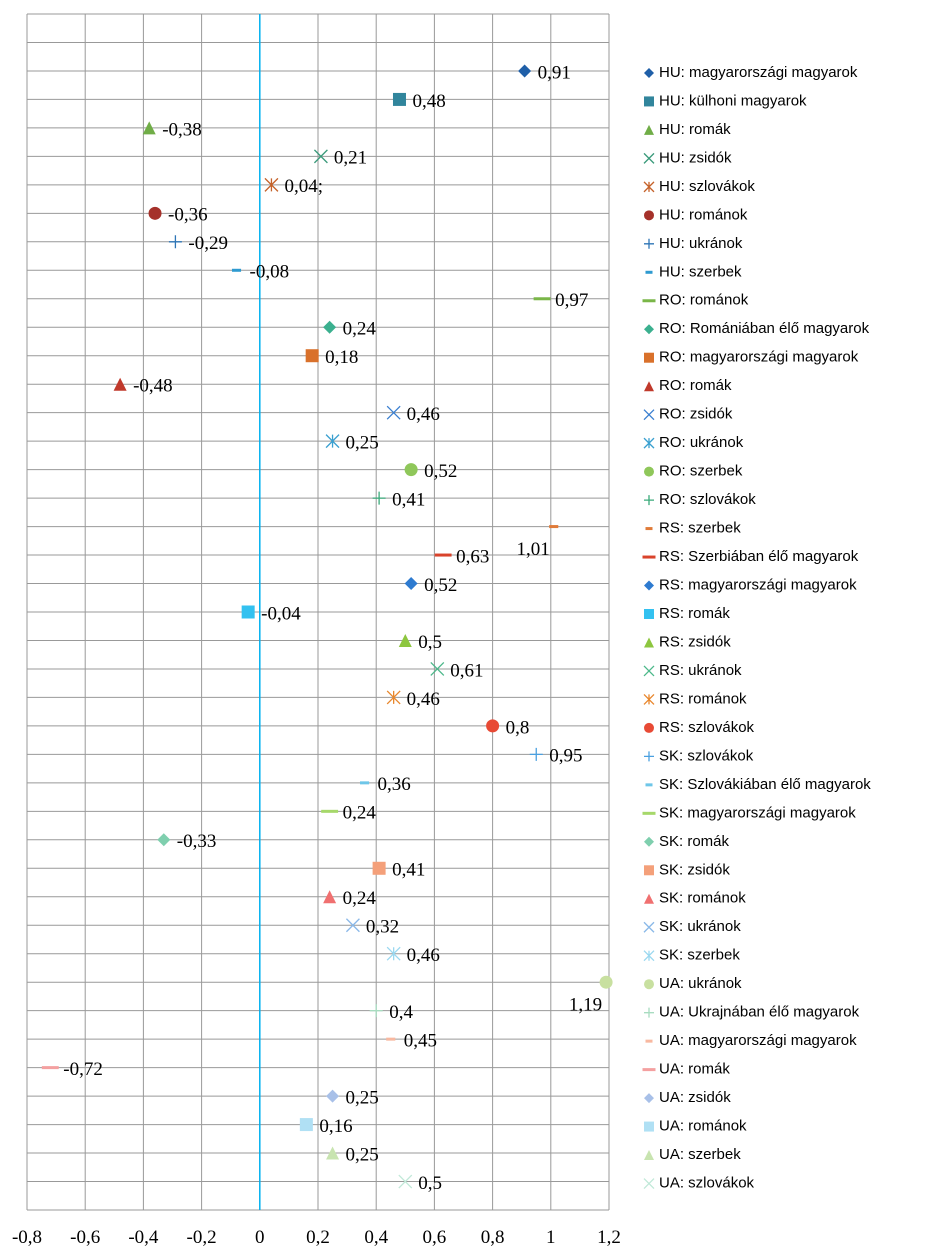 The height and width of the screenshot is (1247, 930). Describe the element at coordinates (695, 385) in the screenshot. I see `legend-label: RO: romák` at that location.